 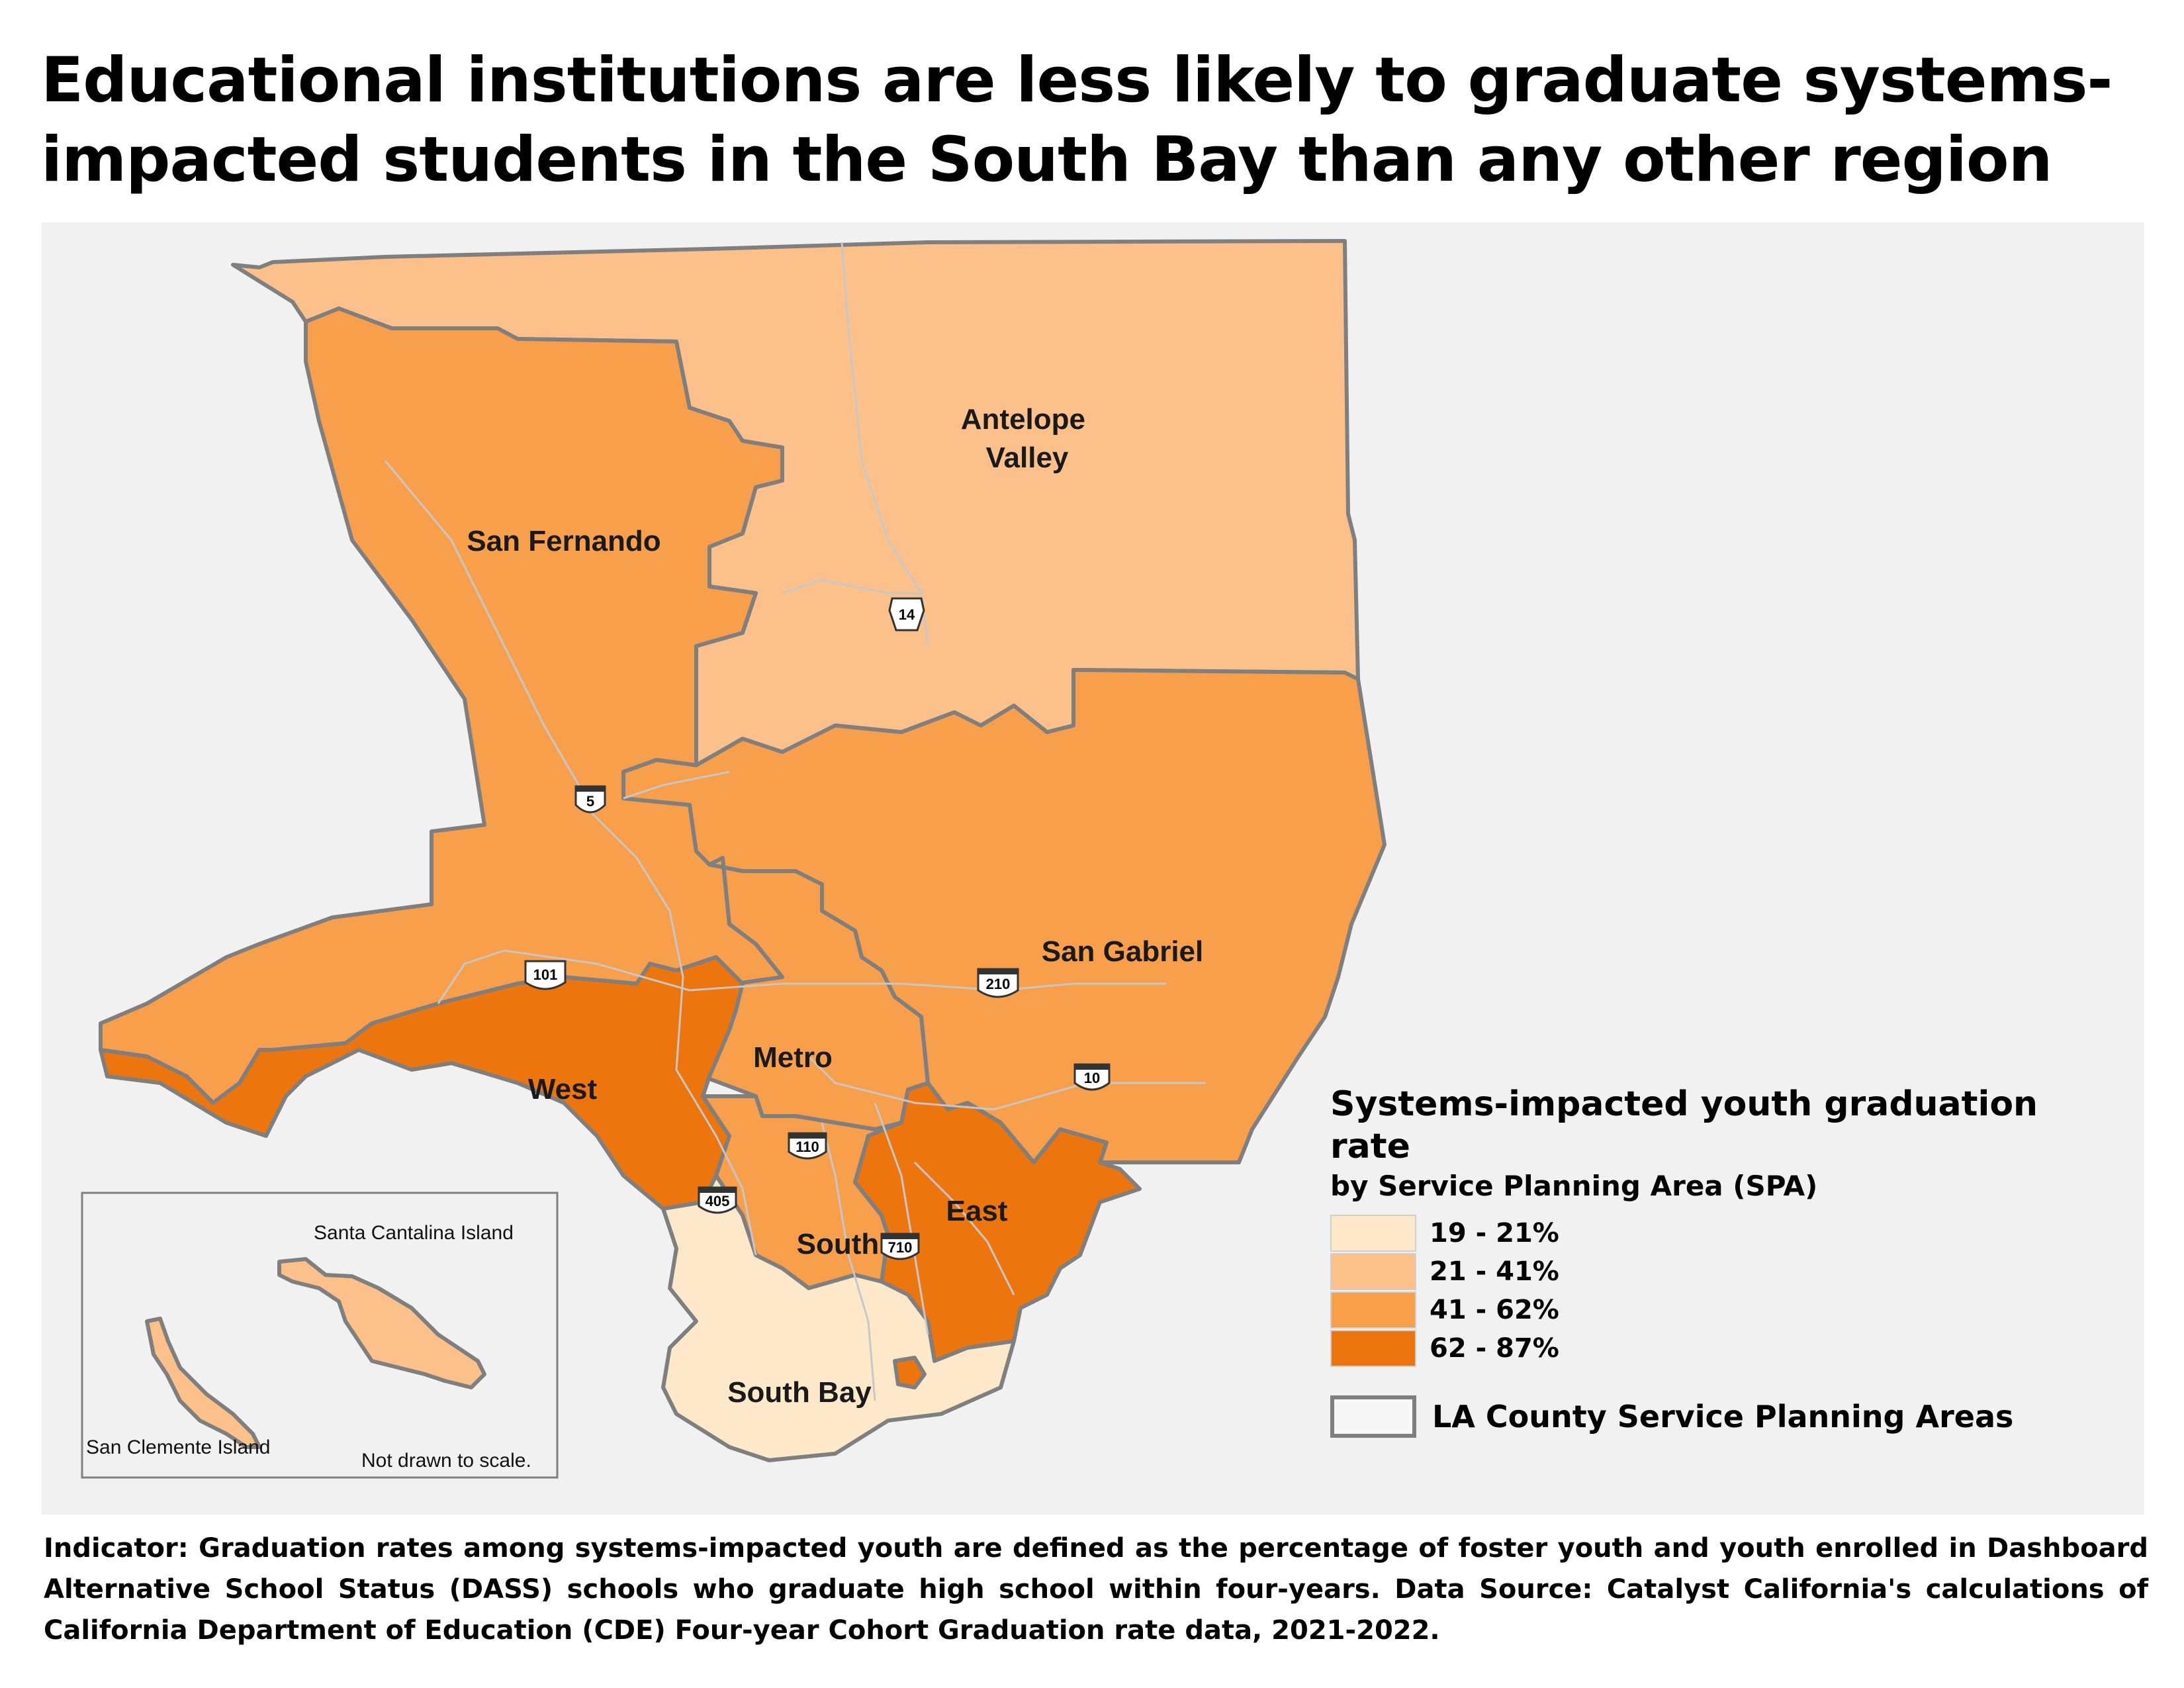 What do you see at coordinates (799, 1392) in the screenshot?
I see `label-south-bay: South Bay` at bounding box center [799, 1392].